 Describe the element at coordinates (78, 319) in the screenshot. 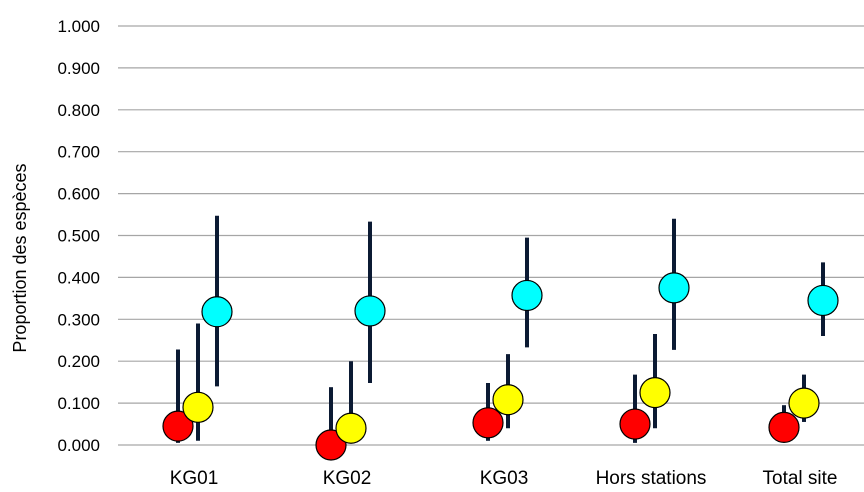

I see `y-tick-label: 0.300` at that location.